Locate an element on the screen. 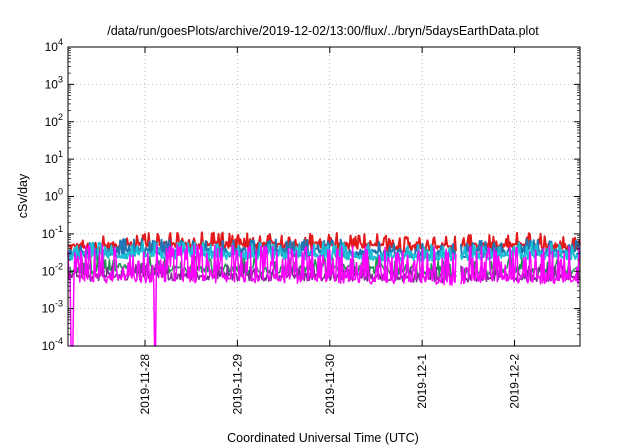 This screenshot has height=448, width=640. y-tick-label: 10⁻⁴ is located at coordinates (52, 344).